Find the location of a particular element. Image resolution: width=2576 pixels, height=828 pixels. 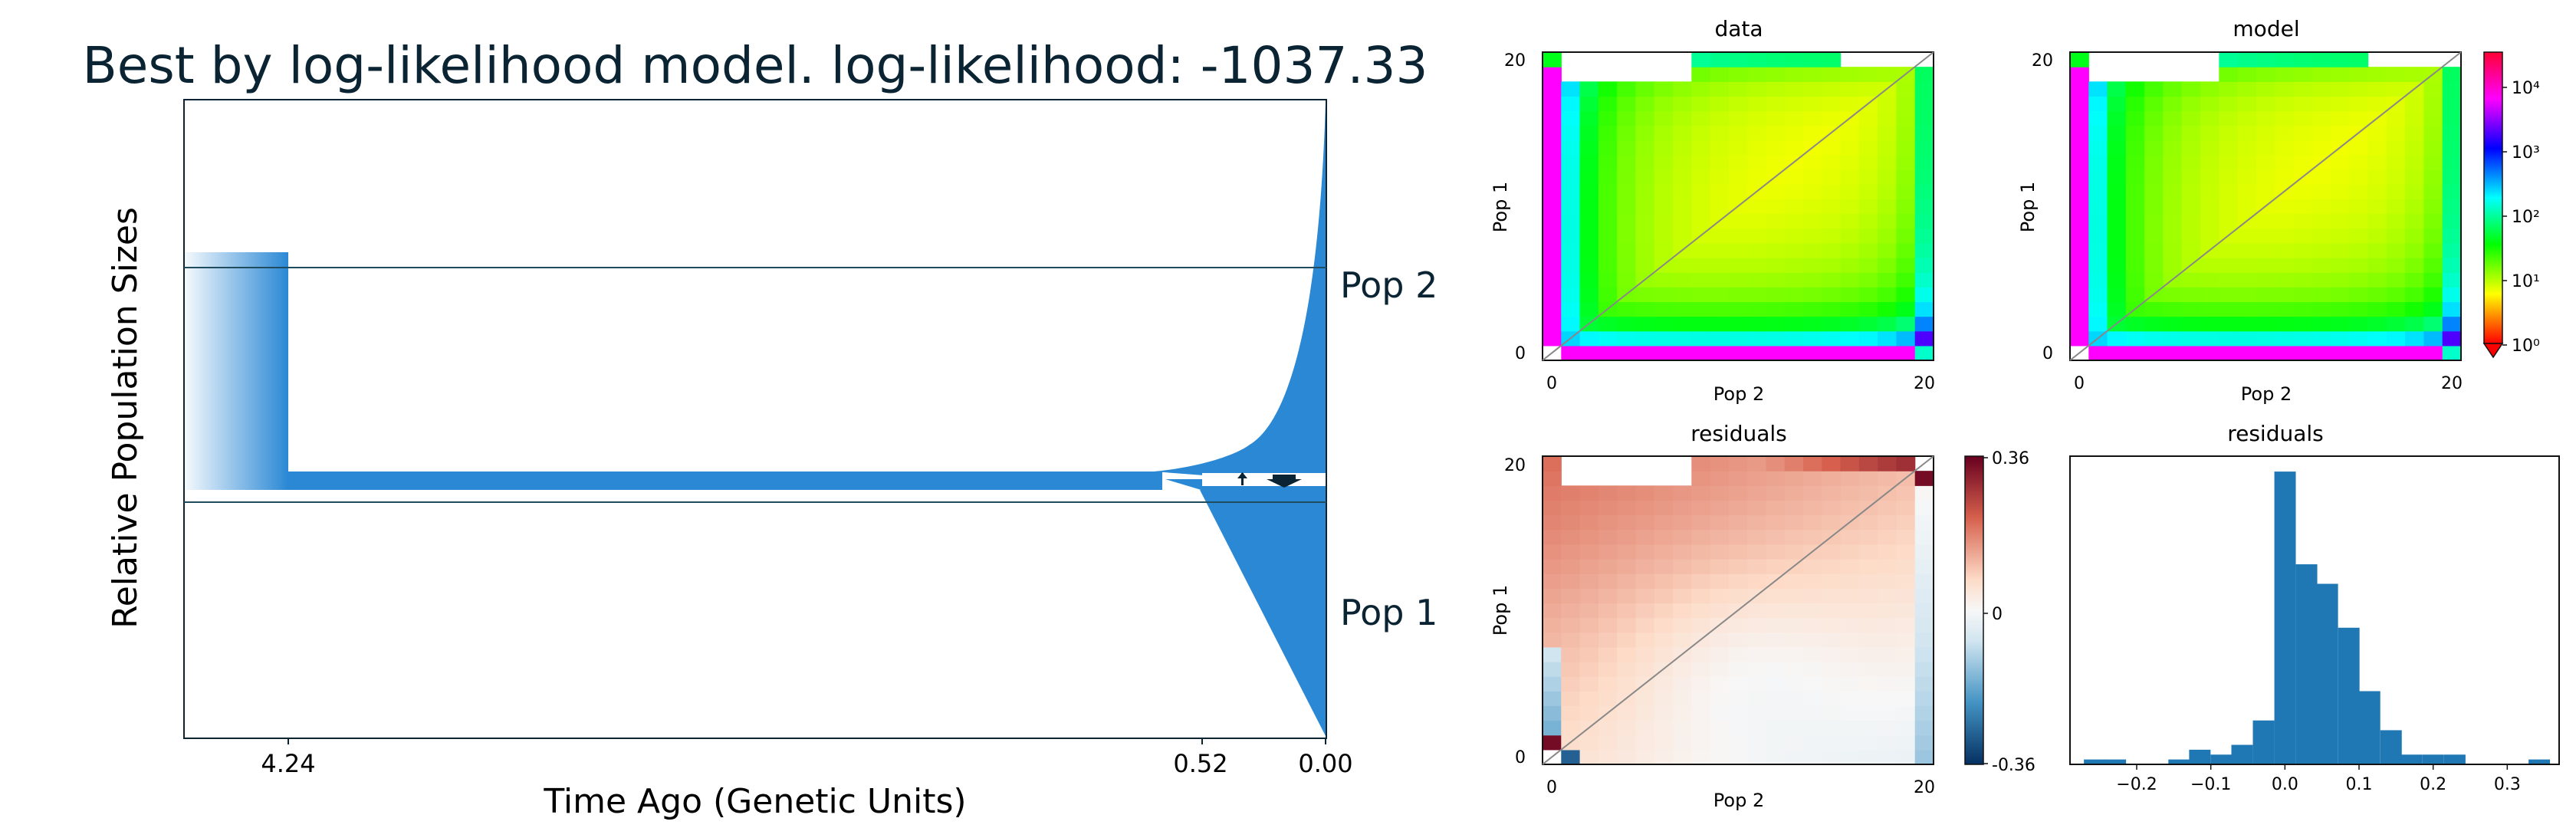

colorbar-tick-label: -0.36 is located at coordinates (2014, 766).